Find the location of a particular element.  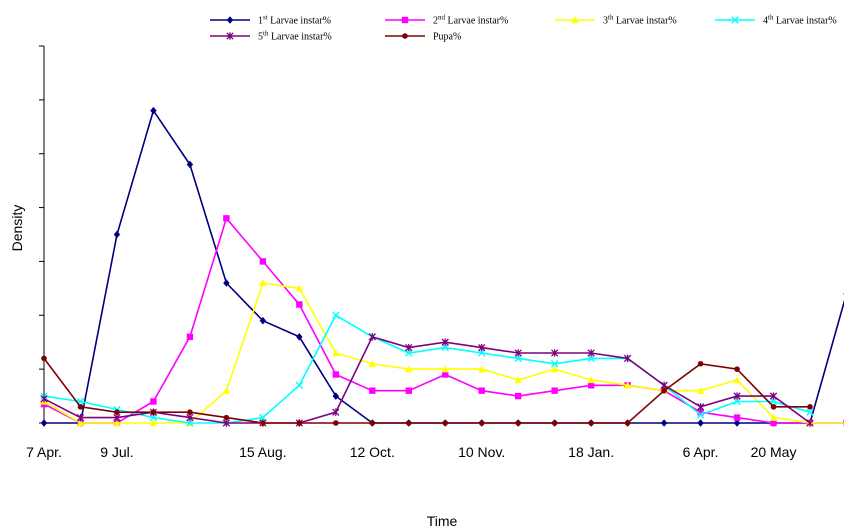

x-tick-label: 9 Jul. is located at coordinates (116, 452).